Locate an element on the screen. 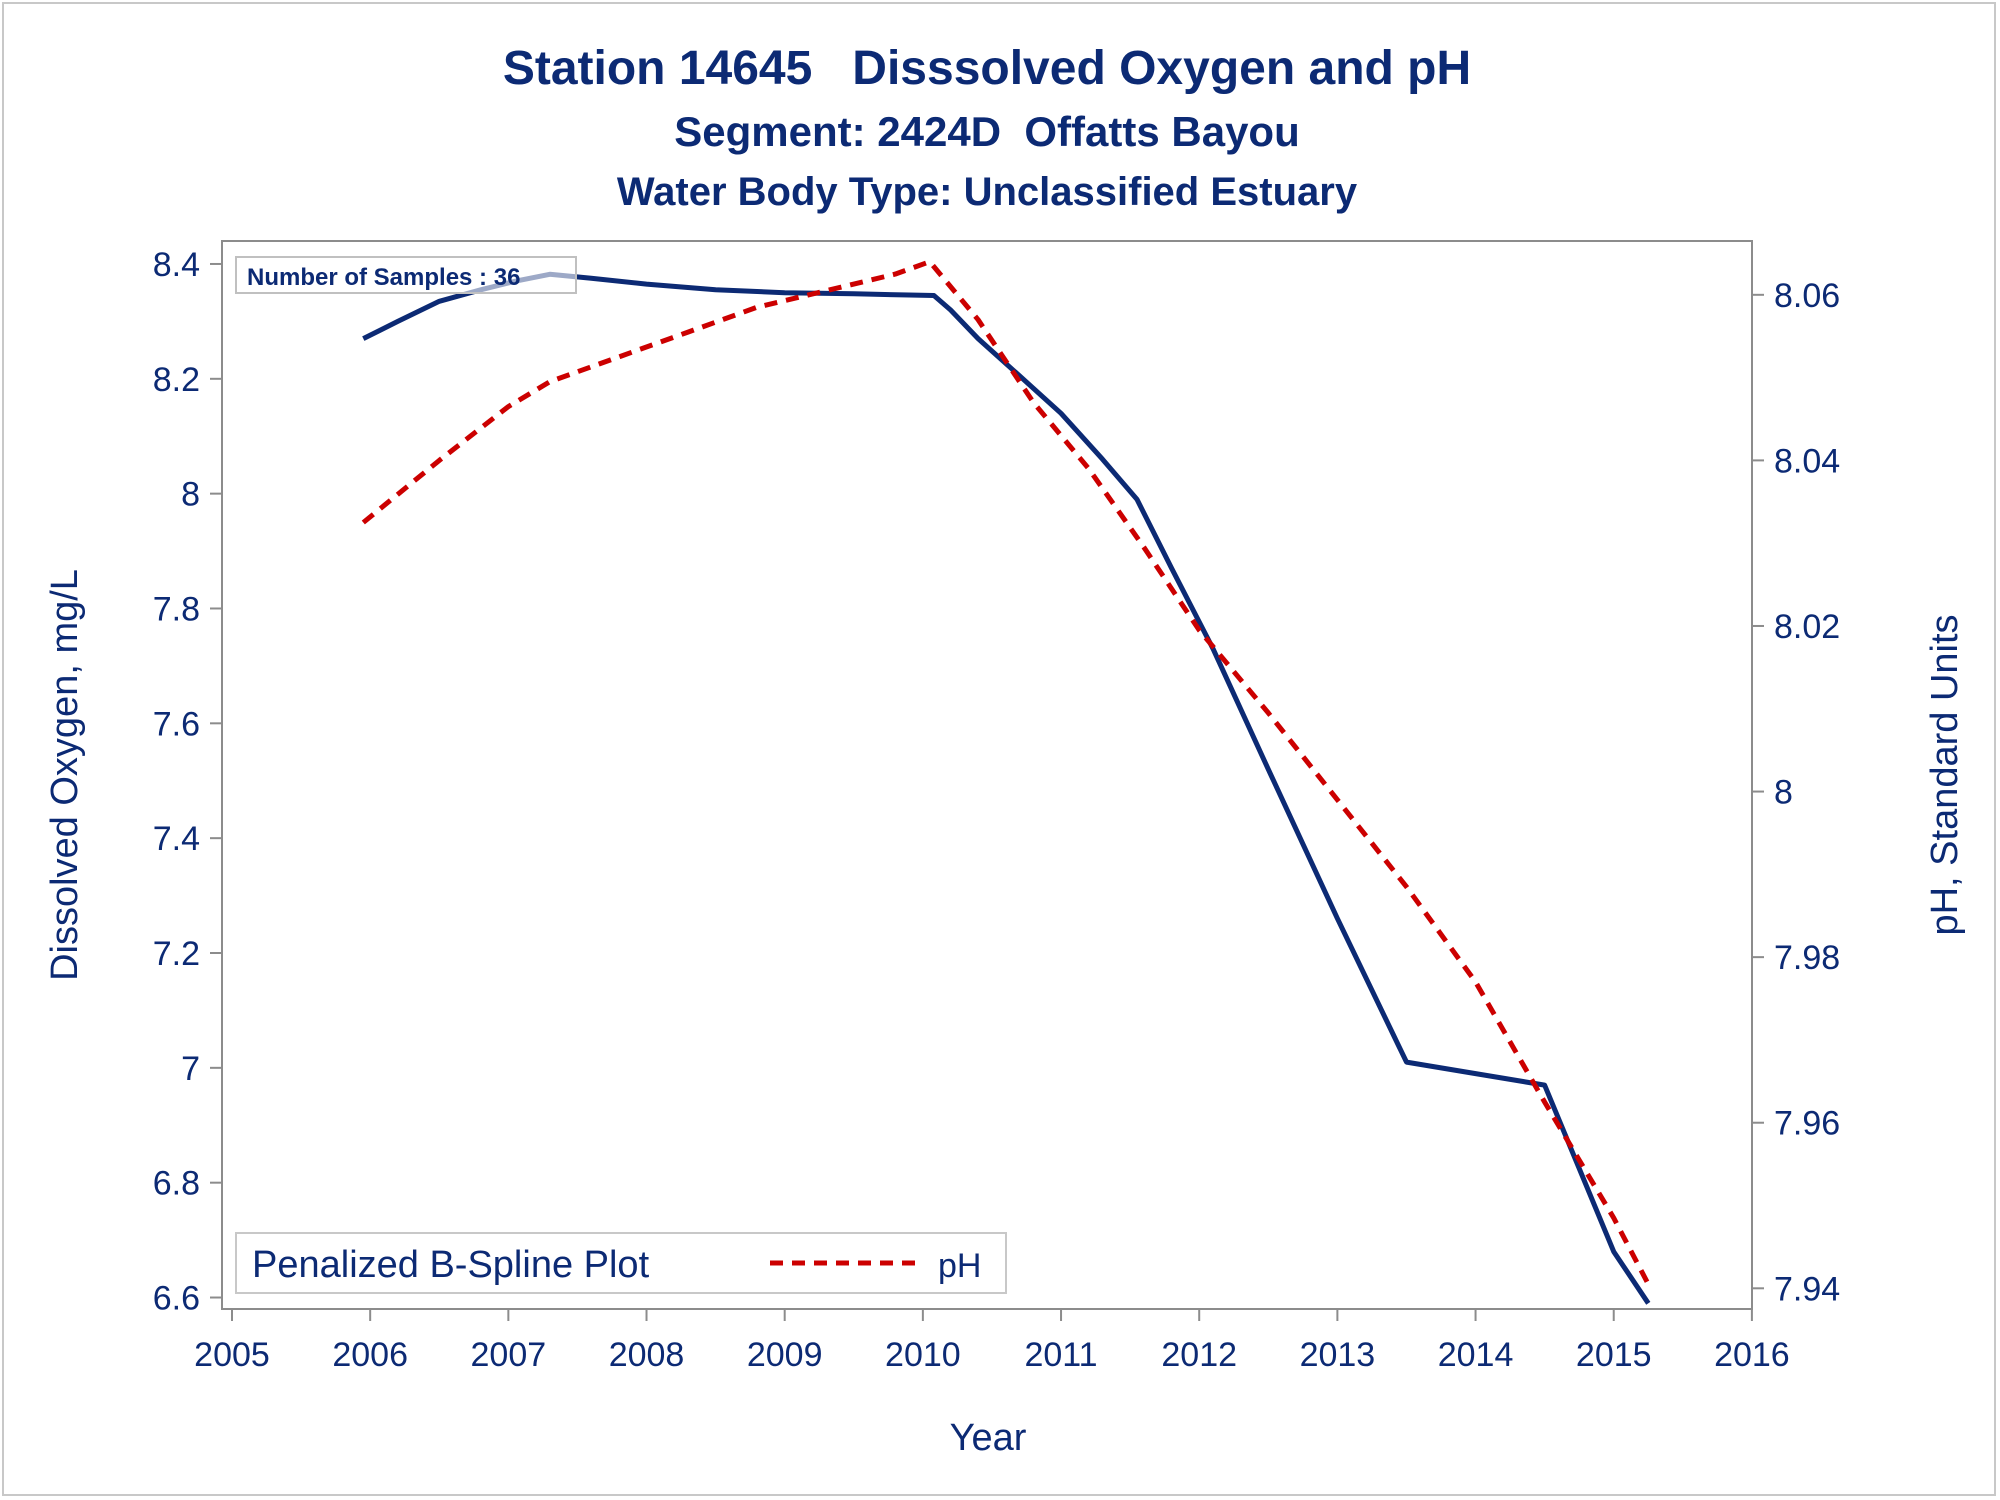  y-tick-label: 7.8 is located at coordinates (176, 609).